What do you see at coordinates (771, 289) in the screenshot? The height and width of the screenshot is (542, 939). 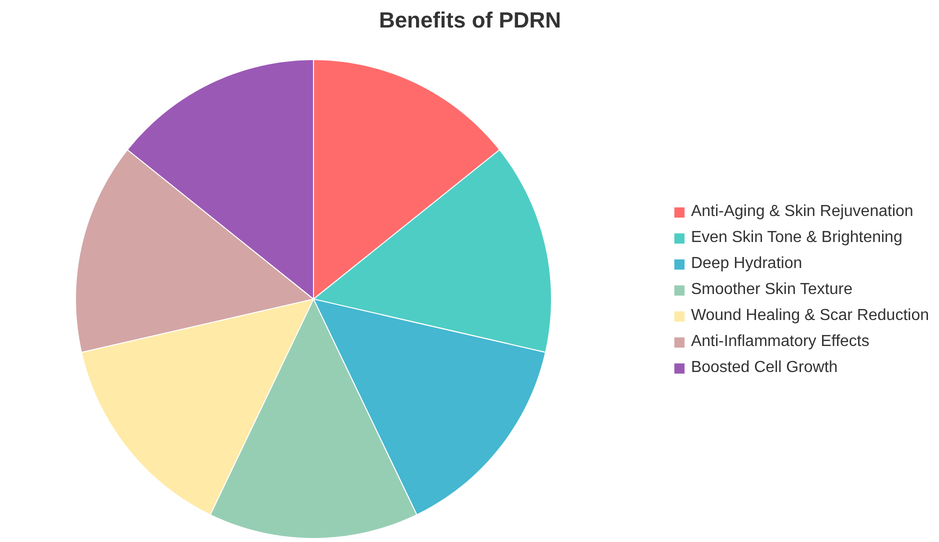 I see `legend-label: Smoother Skin Texture` at bounding box center [771, 289].